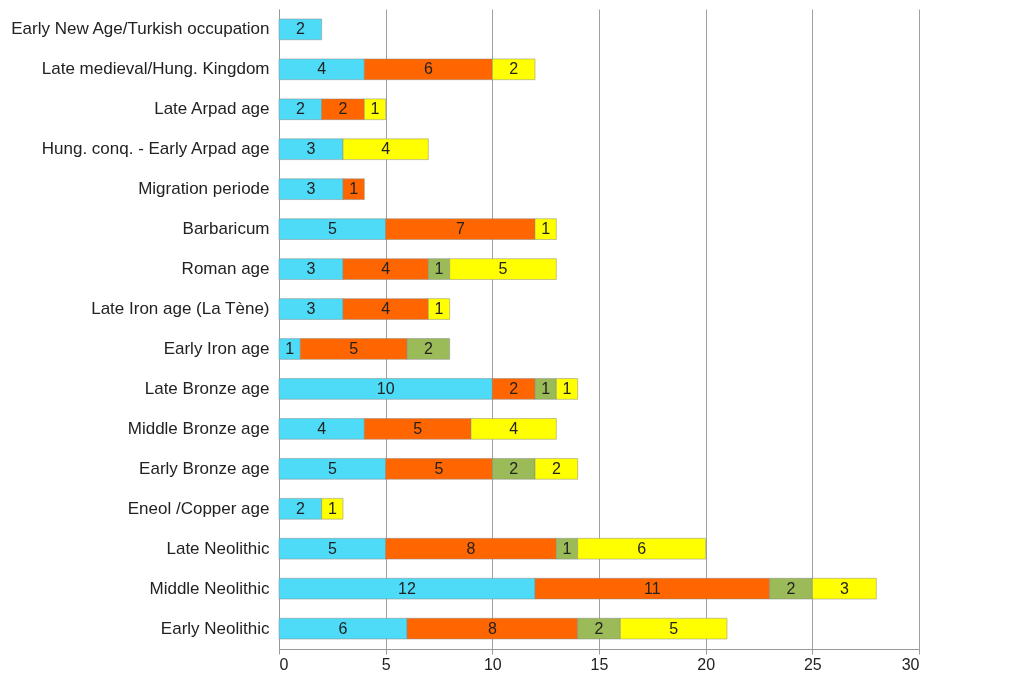  Describe the element at coordinates (460, 229) in the screenshot. I see `data-label: 7` at that location.